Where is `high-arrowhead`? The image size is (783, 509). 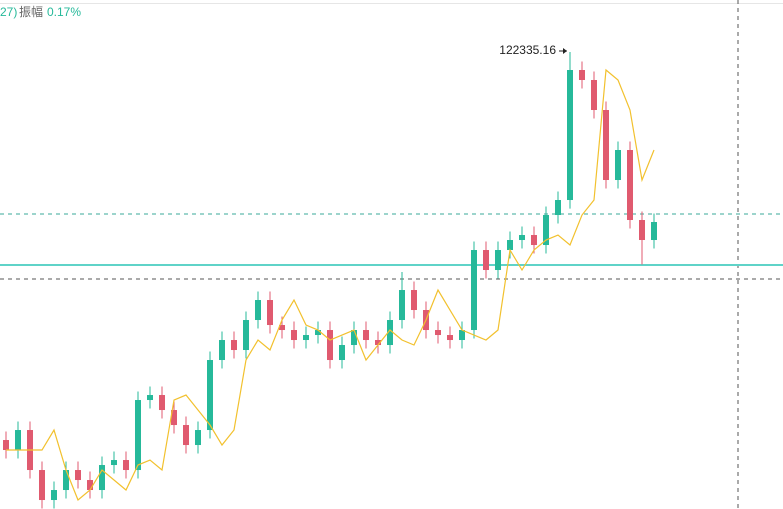
high-arrowhead is located at coordinates (565, 50).